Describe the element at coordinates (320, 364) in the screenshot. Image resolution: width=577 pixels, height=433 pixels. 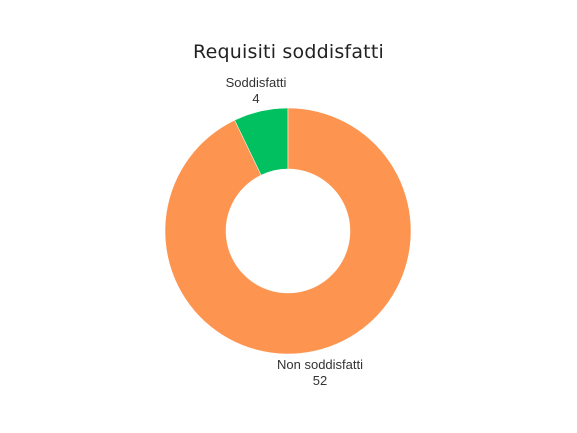
I see `slice-label-1: Non soddisfatti` at that location.